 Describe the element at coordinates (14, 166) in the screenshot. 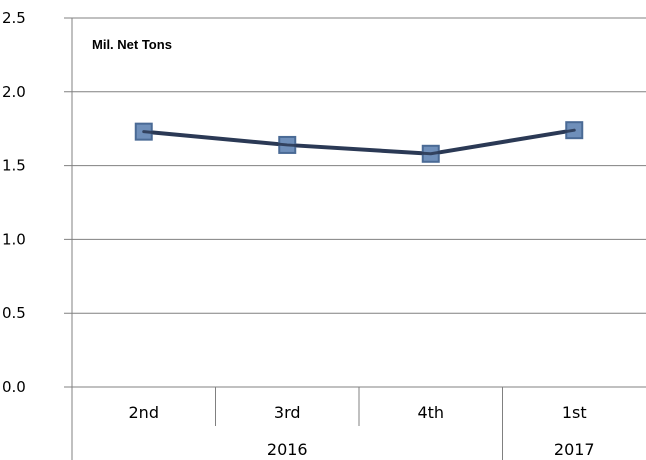

I see `y-tick-label: 1.5` at that location.